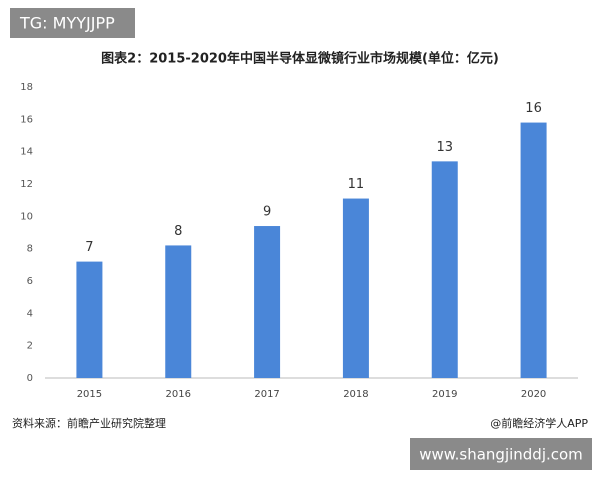 Image resolution: width=600 pixels, height=480 pixels. I want to click on value-label: 9, so click(267, 212).